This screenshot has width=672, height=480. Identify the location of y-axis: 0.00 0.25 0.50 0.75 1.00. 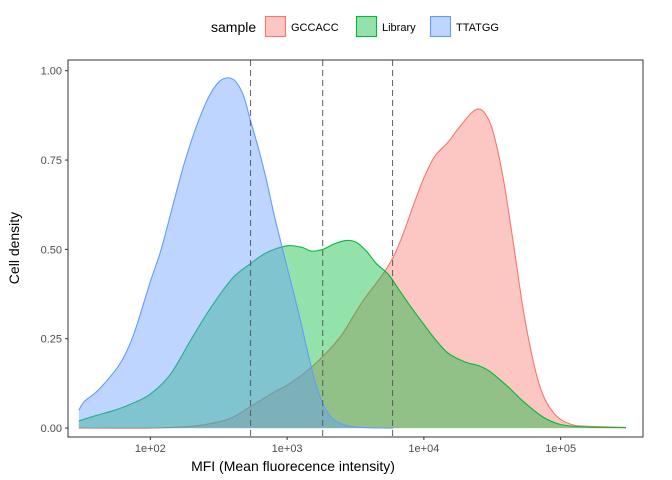
(54, 250).